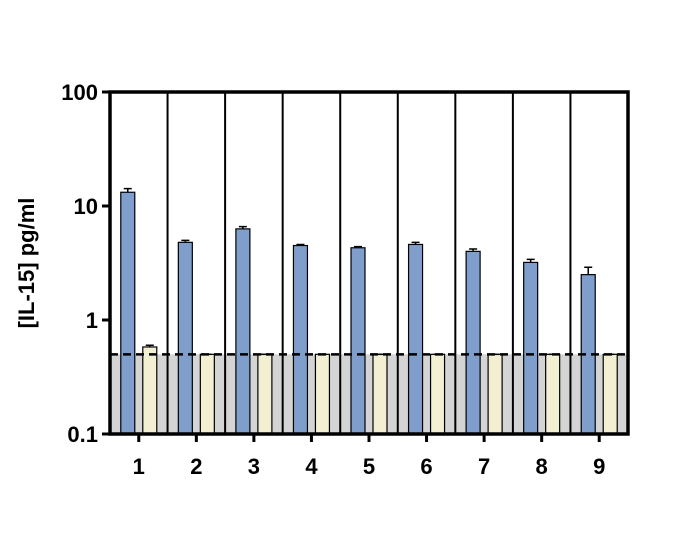 The width and height of the screenshot is (690, 550). I want to click on x-tick-label: 3, so click(254, 466).